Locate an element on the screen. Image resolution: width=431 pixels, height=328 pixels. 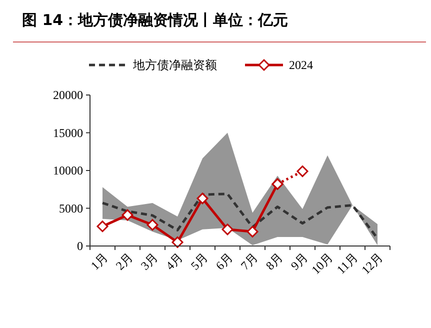
x-tick-label: 1月 is located at coordinates (99, 261).